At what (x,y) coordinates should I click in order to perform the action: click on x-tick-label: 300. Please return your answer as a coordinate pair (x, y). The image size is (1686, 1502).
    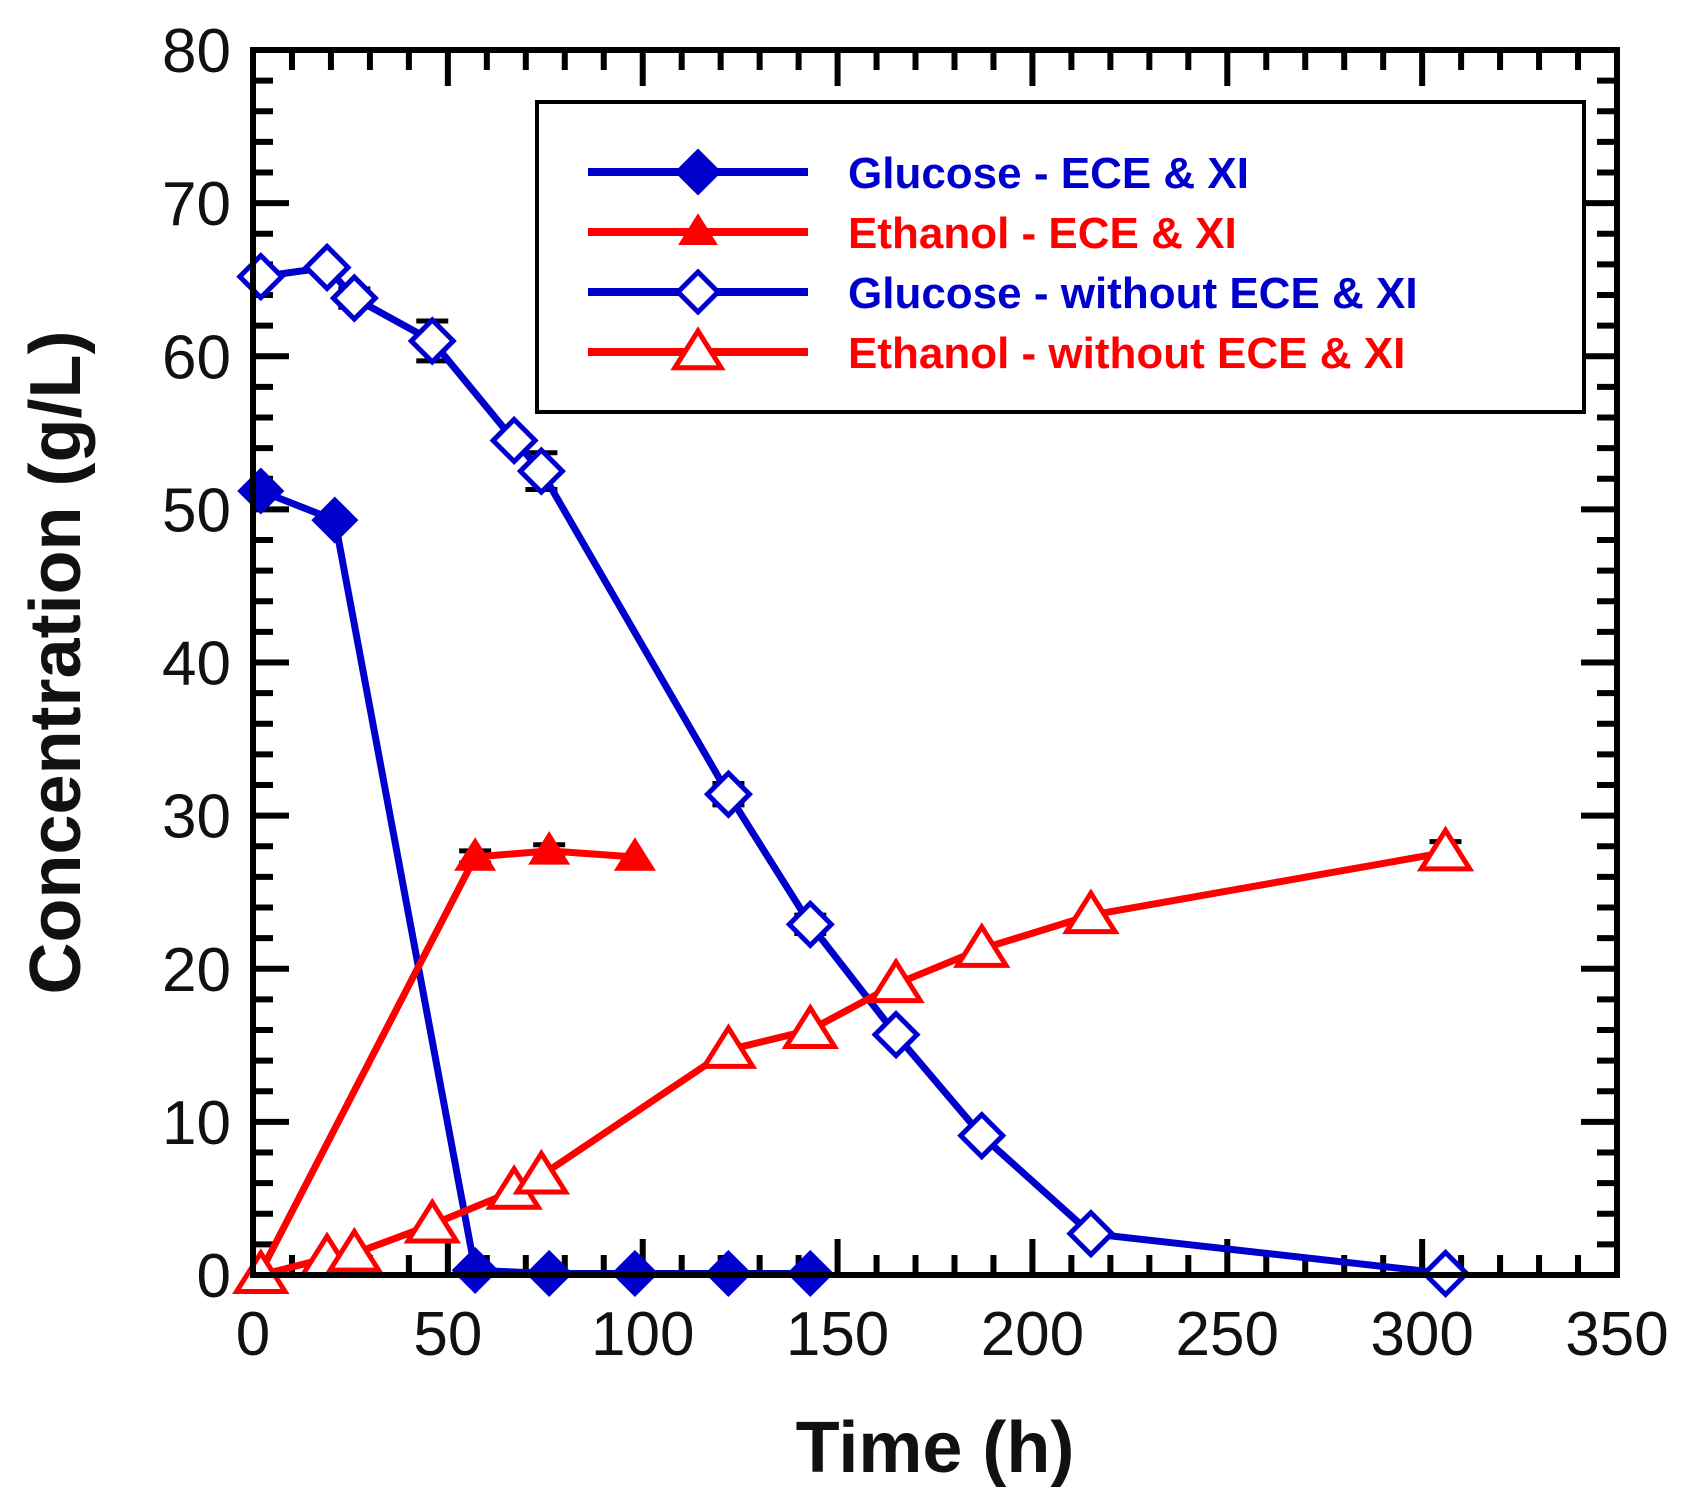
    Looking at the image, I should click on (1421, 1334).